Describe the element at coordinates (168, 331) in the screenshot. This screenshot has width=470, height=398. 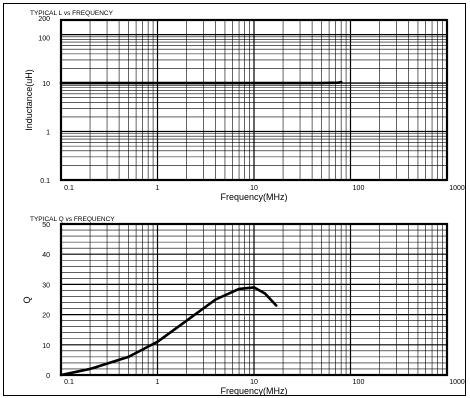
I see `chart2-series-line` at that location.